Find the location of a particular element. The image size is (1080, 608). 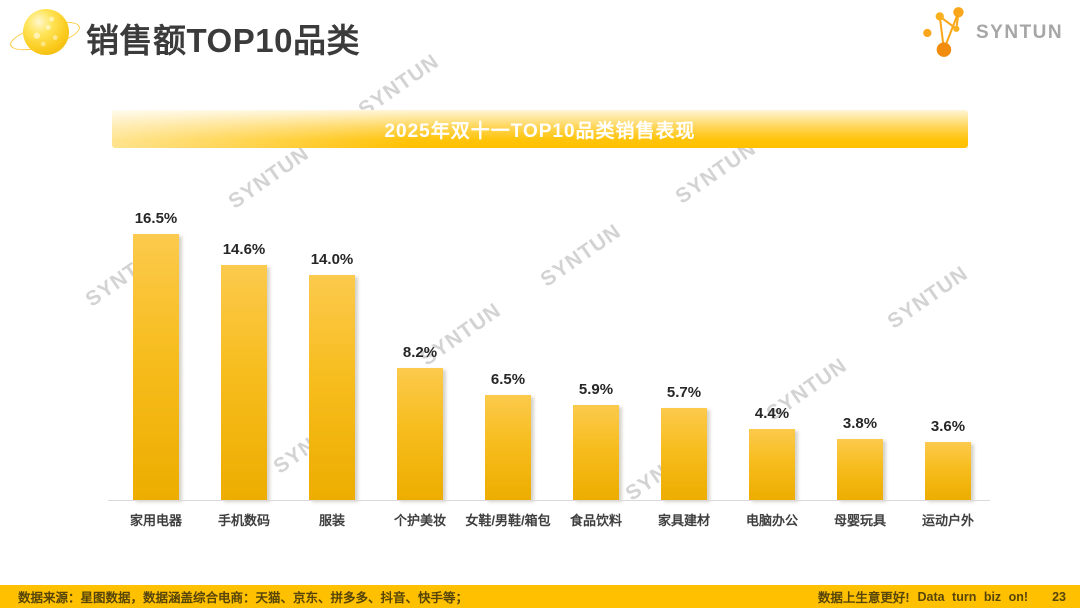

category-label: 女鞋/男鞋/箱包 is located at coordinates (508, 520).